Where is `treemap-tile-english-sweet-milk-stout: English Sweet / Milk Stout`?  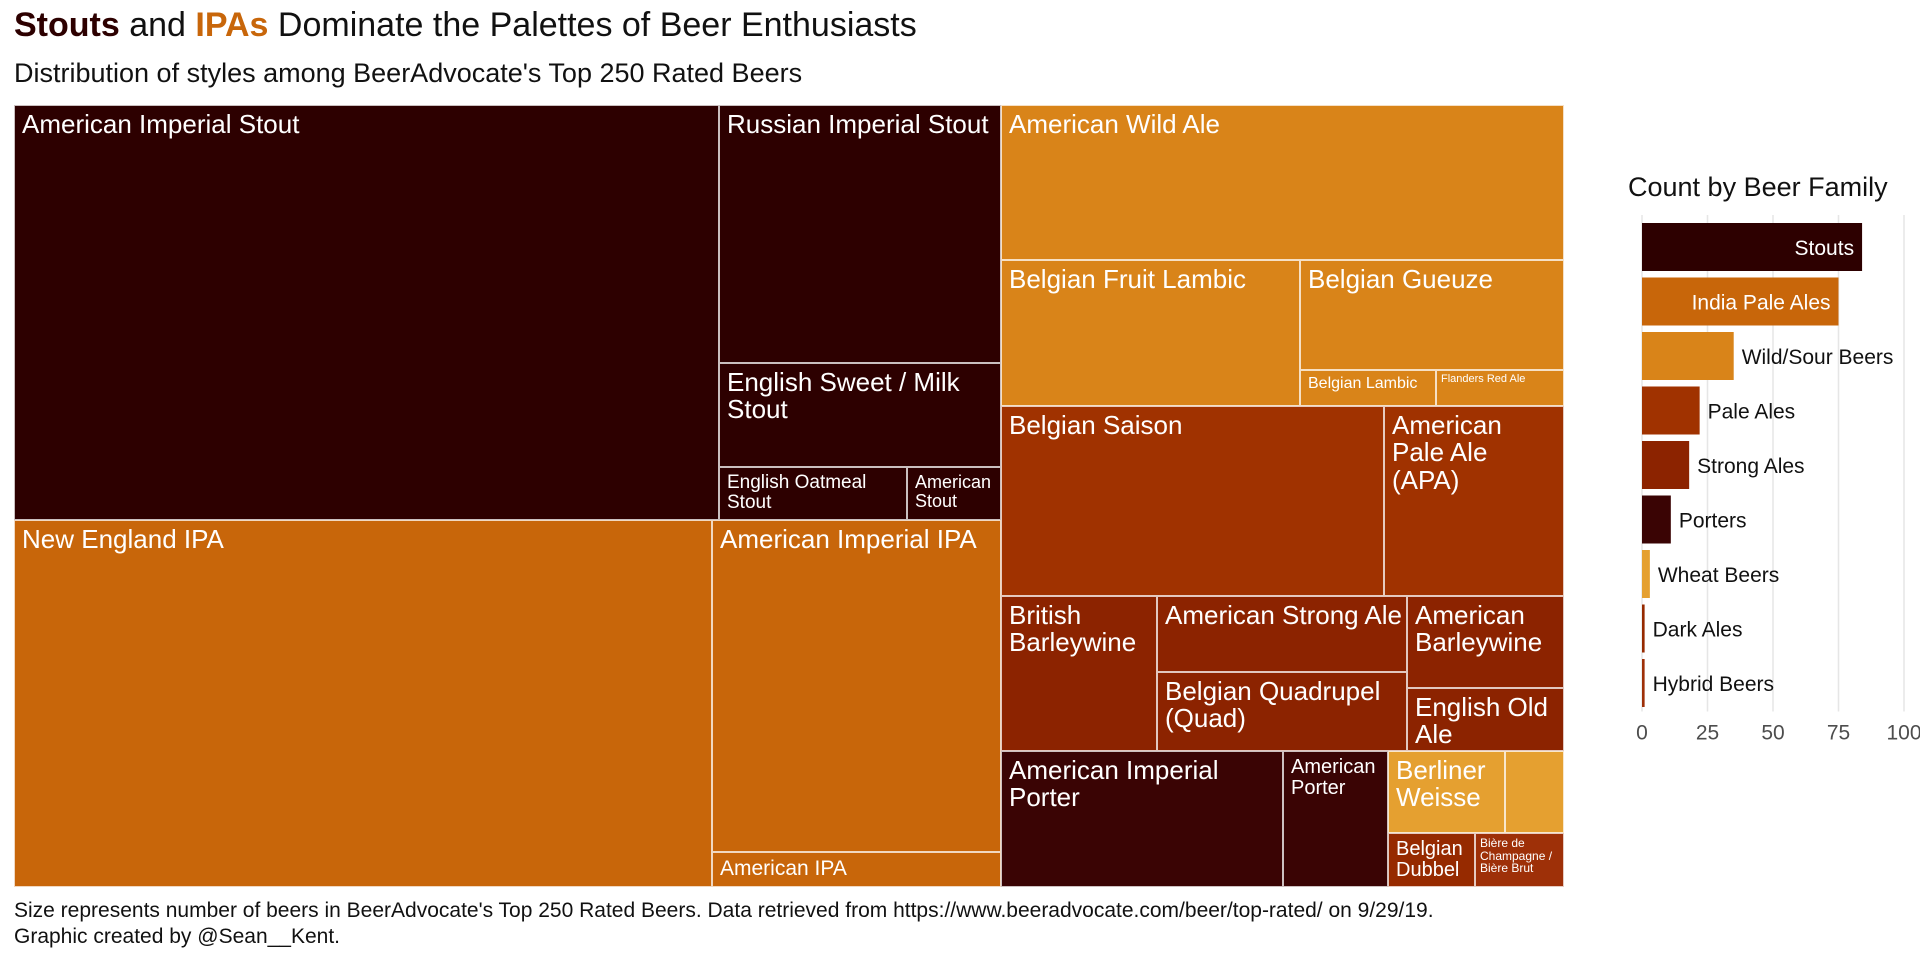
treemap-tile-english-sweet-milk-stout: English Sweet / Milk Stout is located at coordinates (860, 415).